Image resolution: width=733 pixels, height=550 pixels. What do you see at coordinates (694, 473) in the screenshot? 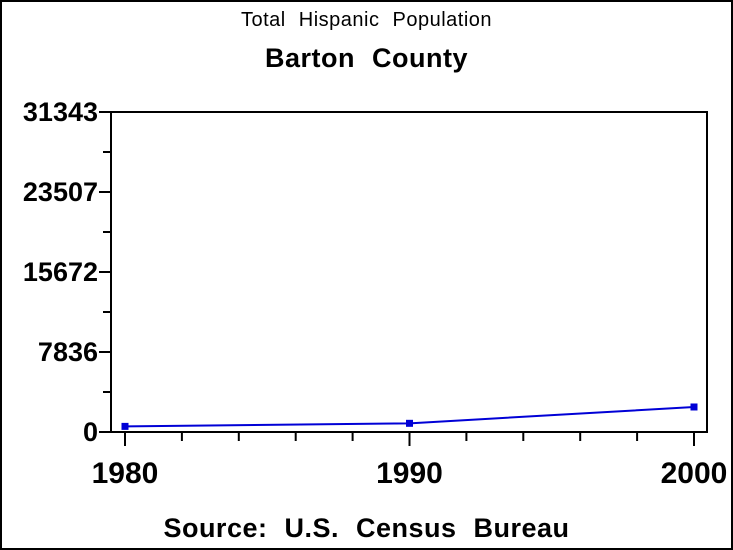
I see `x-tick-label: 2000` at bounding box center [694, 473].